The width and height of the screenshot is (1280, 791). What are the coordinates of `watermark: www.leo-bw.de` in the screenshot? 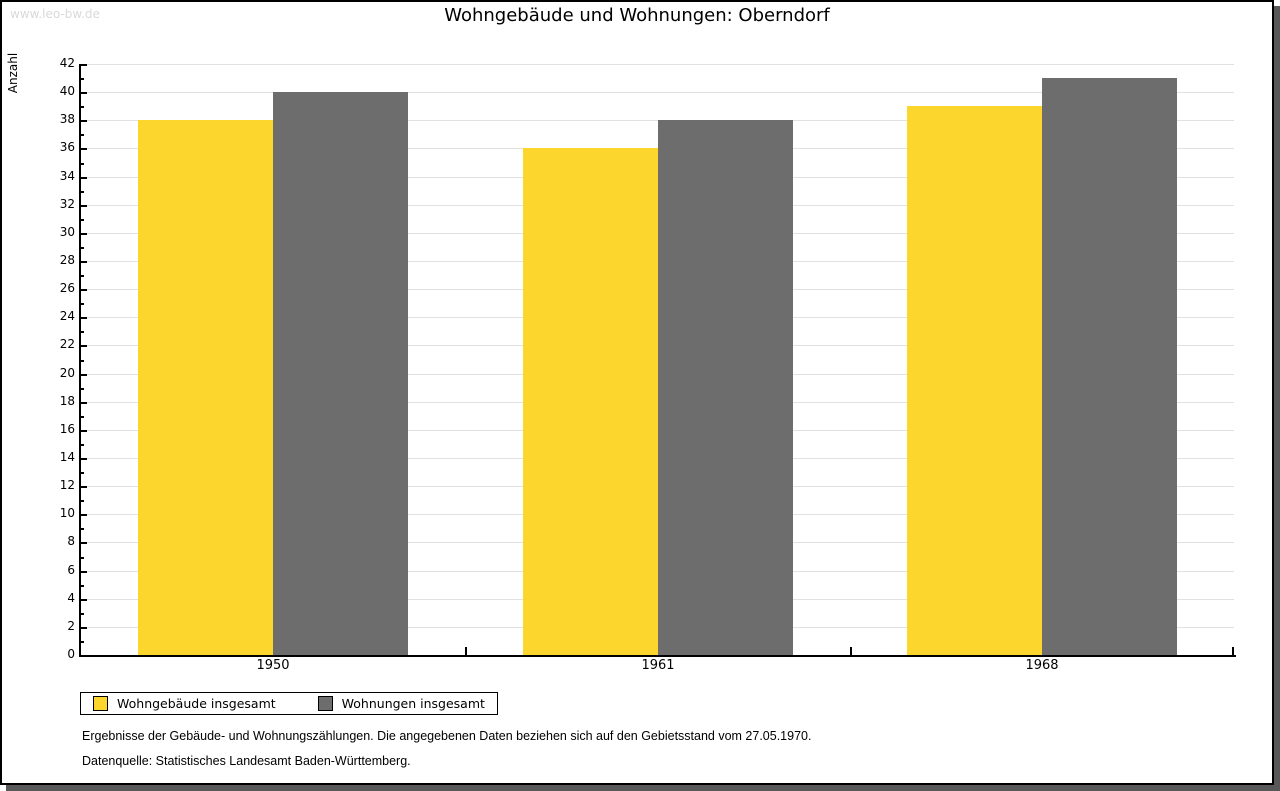 It's located at (55, 14).